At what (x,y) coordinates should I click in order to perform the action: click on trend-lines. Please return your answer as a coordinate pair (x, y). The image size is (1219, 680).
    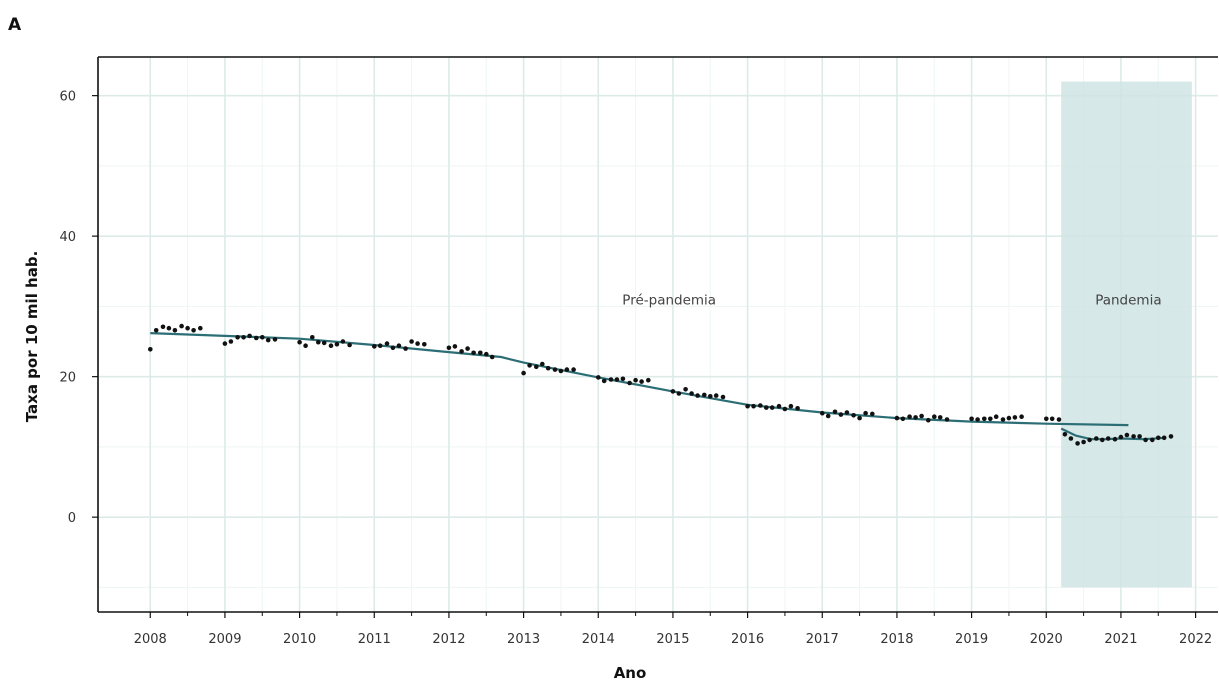
    Looking at the image, I should click on (658, 386).